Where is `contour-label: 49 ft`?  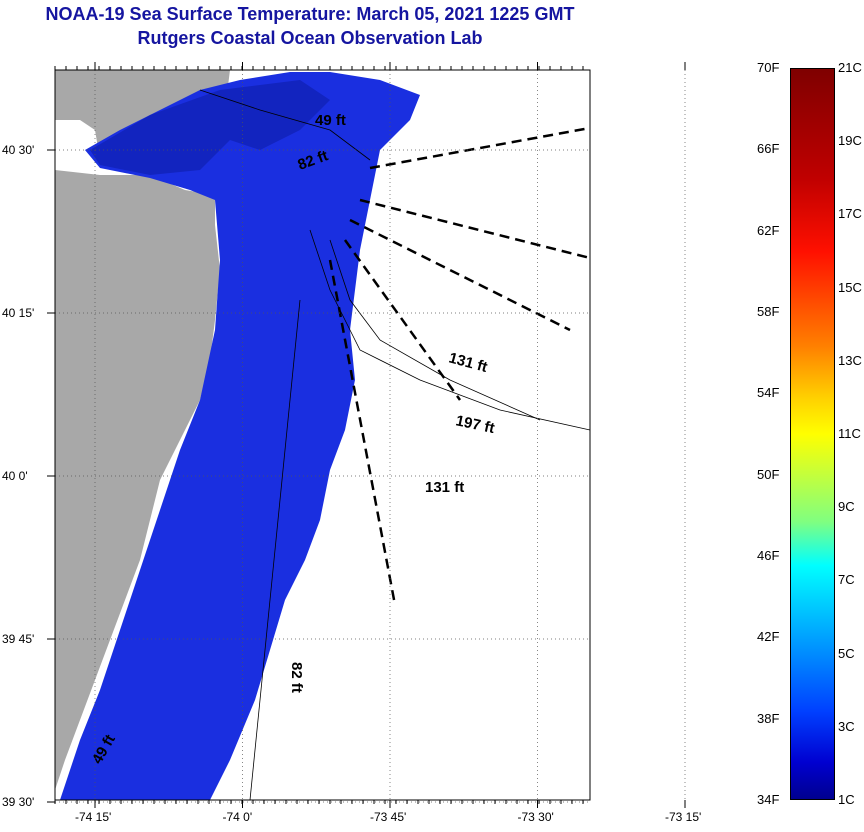
contour-label: 49 ft is located at coordinates (330, 120).